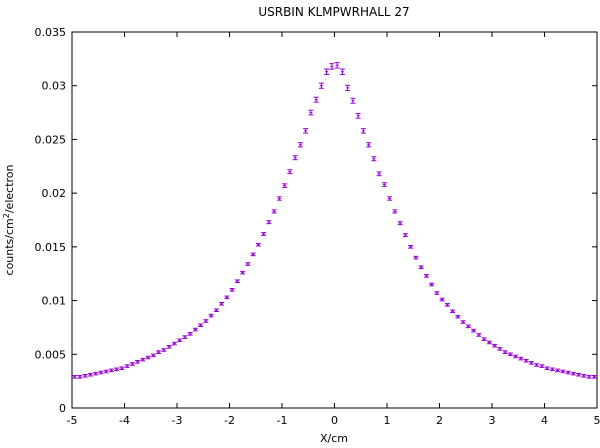 The width and height of the screenshot is (600, 448). I want to click on x-tick-label: -4, so click(124, 420).